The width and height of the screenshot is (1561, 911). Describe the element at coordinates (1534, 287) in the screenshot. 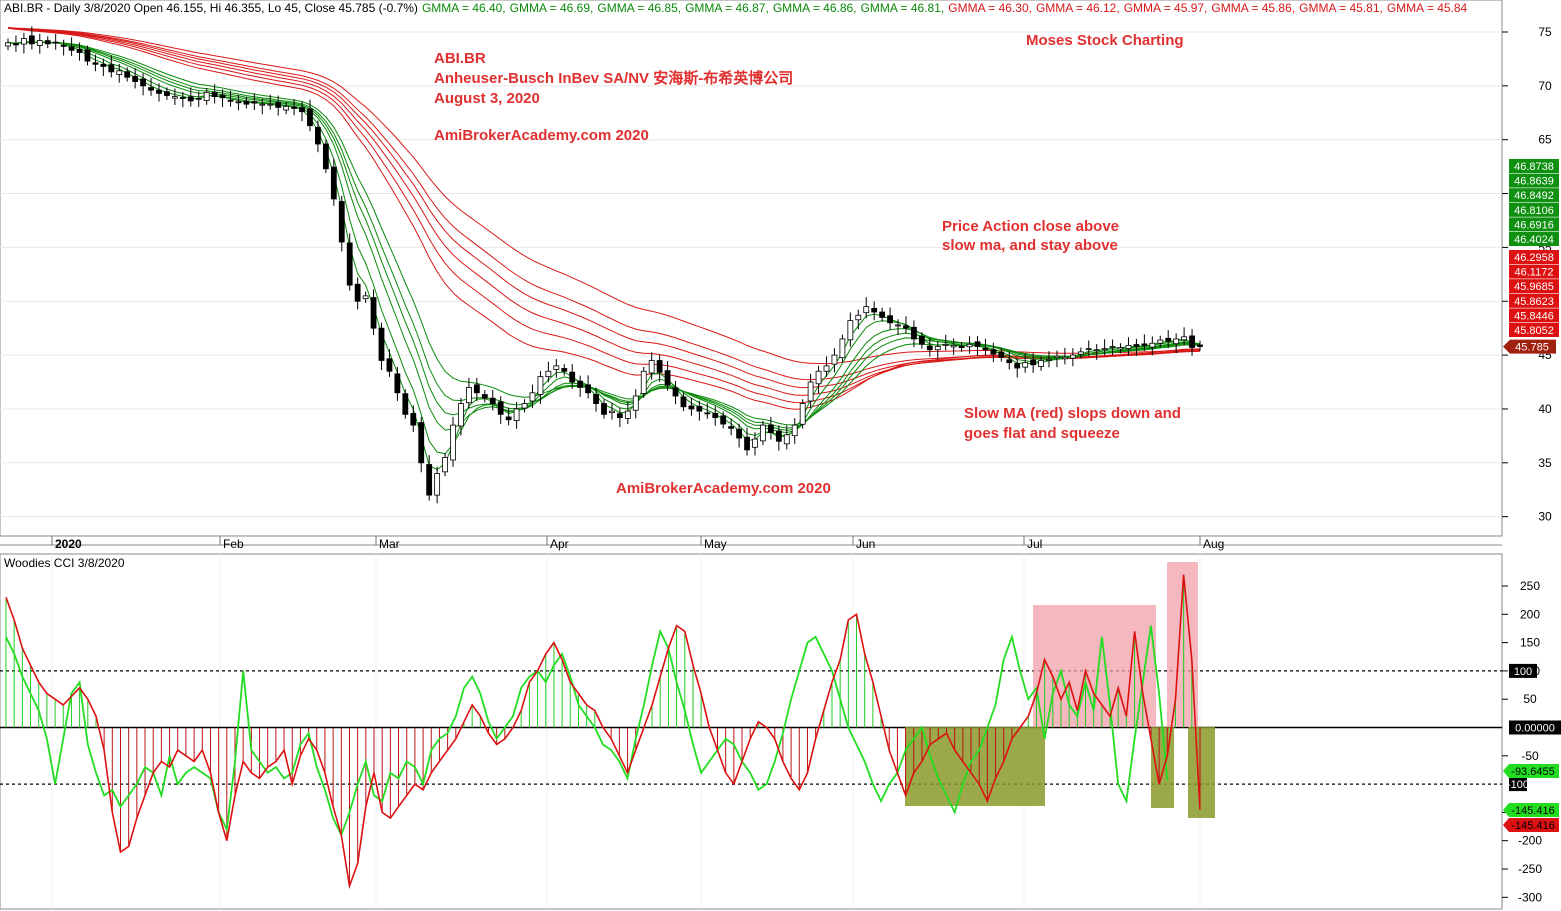

I see `gmma-slow-tag-value: 45.9685` at that location.